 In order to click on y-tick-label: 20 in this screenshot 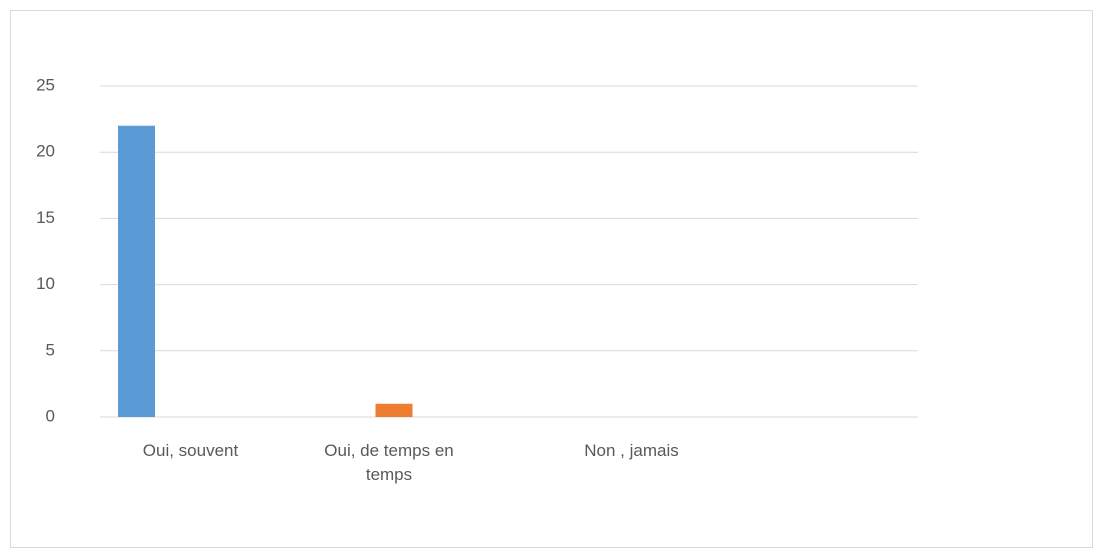, I will do `click(45, 151)`.